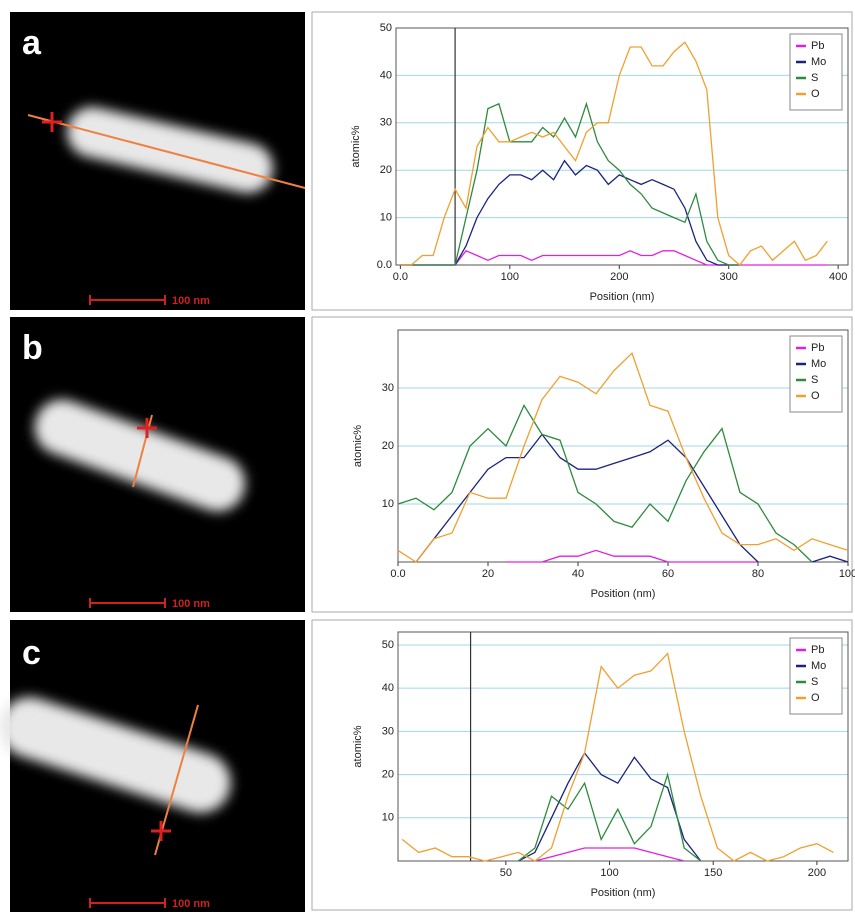 The width and height of the screenshot is (855, 912). Describe the element at coordinates (488, 574) in the screenshot. I see `x-tick-label: 20` at that location.